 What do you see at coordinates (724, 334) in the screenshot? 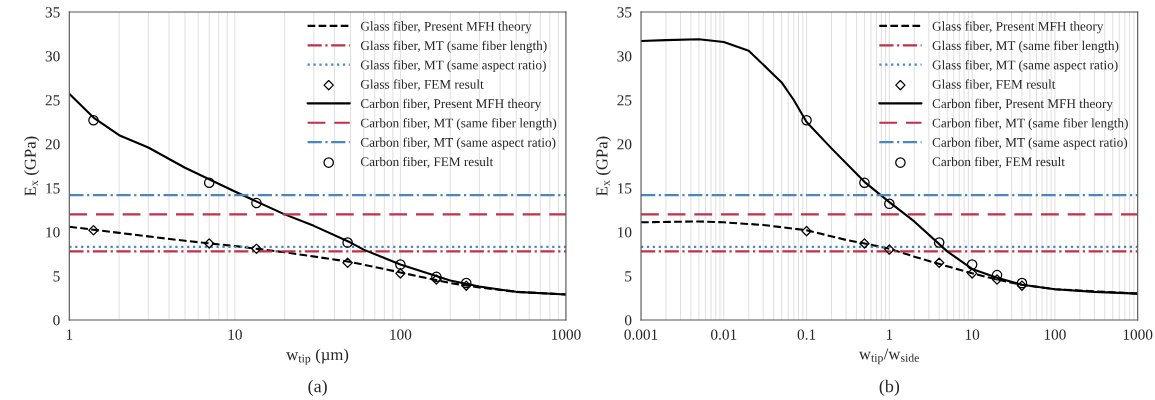
I see `x-tick-label: 0.01` at bounding box center [724, 334].